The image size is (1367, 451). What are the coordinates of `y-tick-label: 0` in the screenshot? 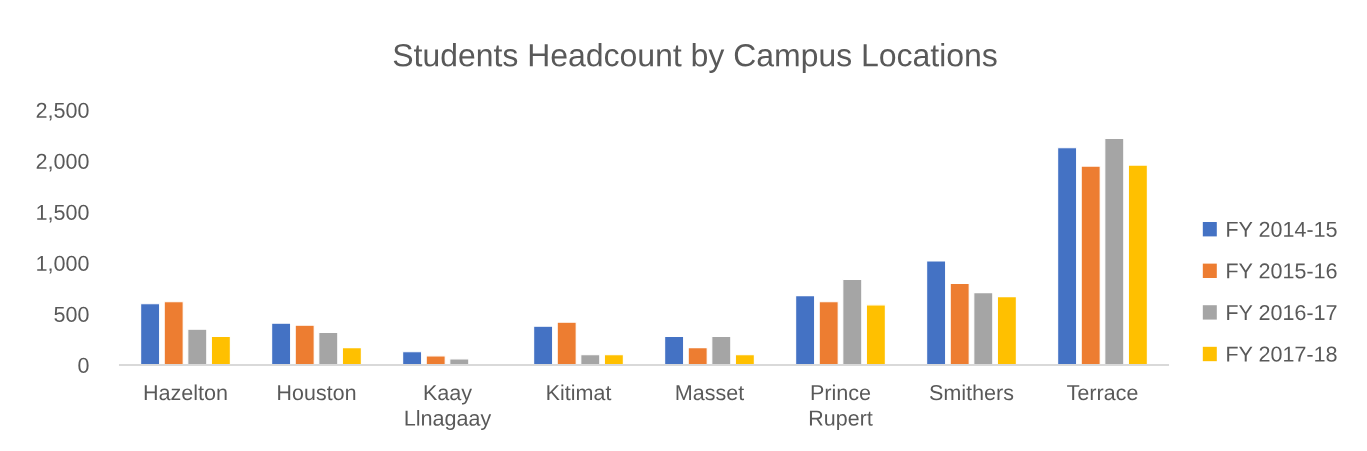 It's located at (83, 365).